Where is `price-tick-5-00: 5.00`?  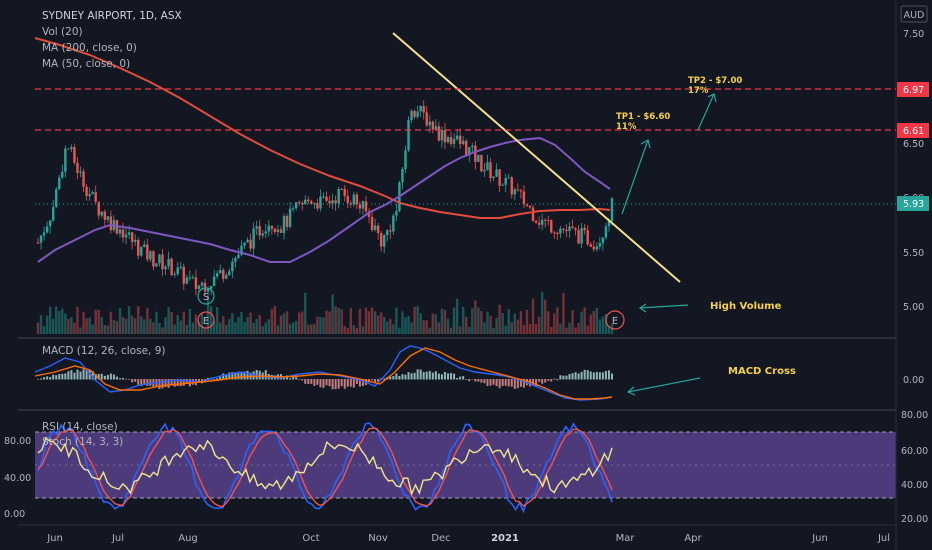 price-tick-5-00: 5.00 is located at coordinates (913, 307).